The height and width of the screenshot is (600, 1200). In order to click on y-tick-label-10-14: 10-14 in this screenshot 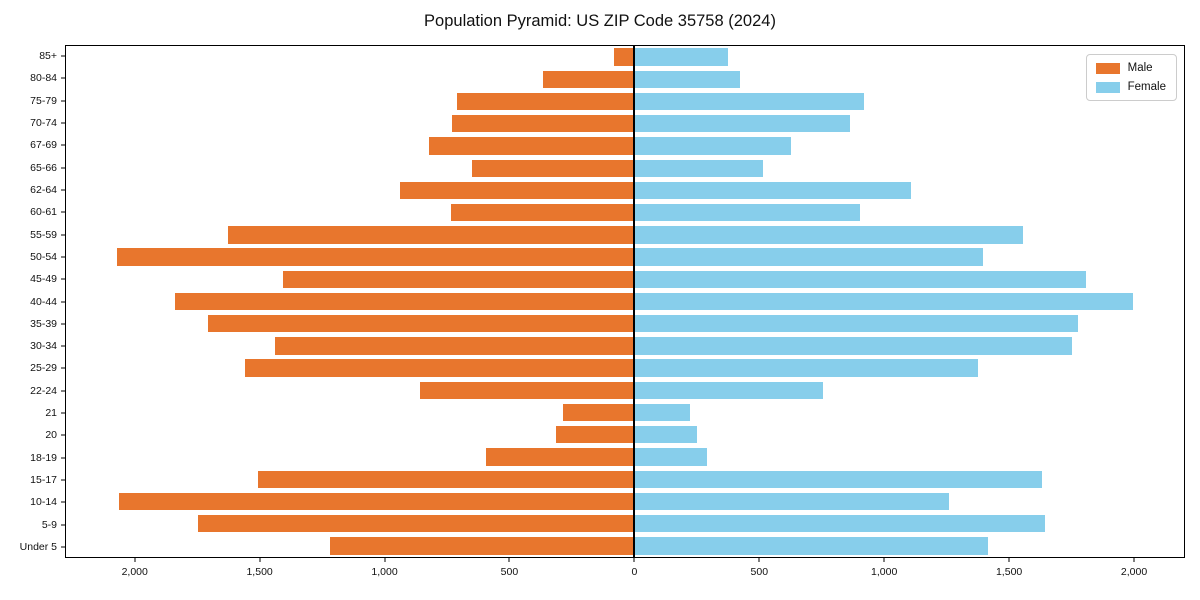, I will do `click(43, 502)`.